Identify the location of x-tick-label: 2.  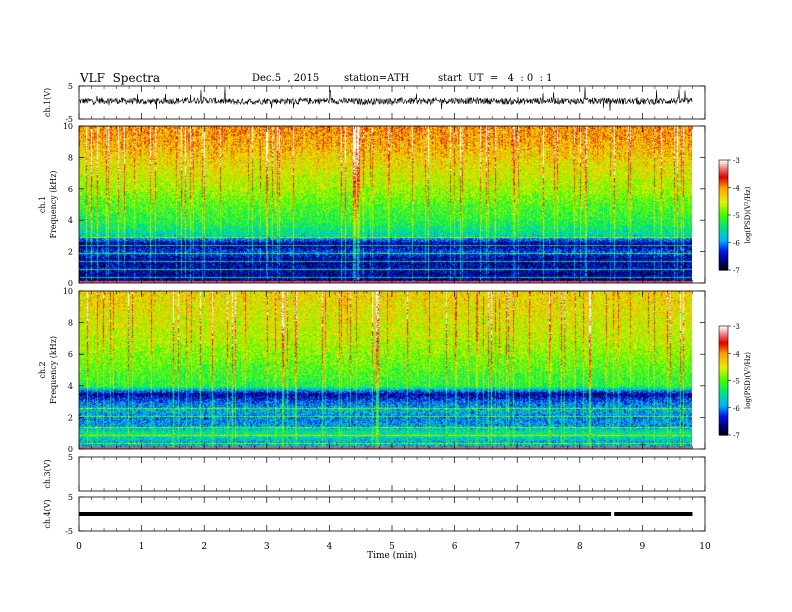
(204, 547).